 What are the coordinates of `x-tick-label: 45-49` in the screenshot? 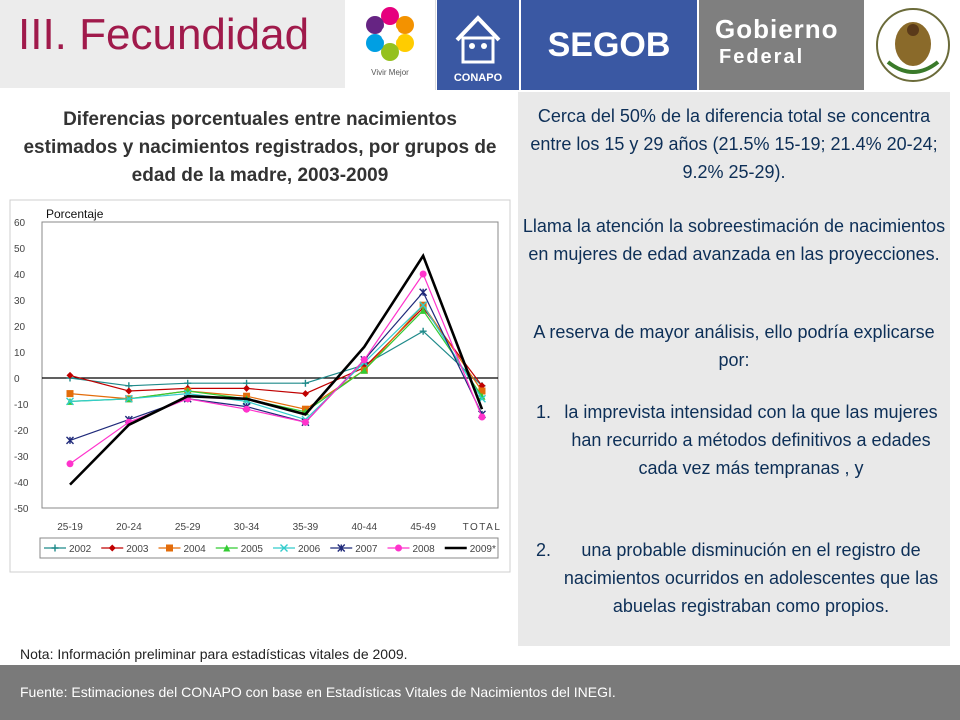 It's located at (423, 527).